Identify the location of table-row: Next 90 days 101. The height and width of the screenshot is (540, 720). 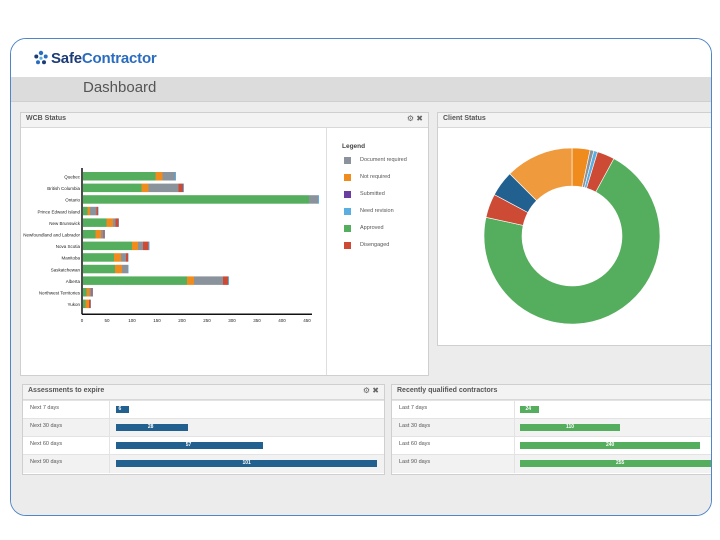
(203, 463).